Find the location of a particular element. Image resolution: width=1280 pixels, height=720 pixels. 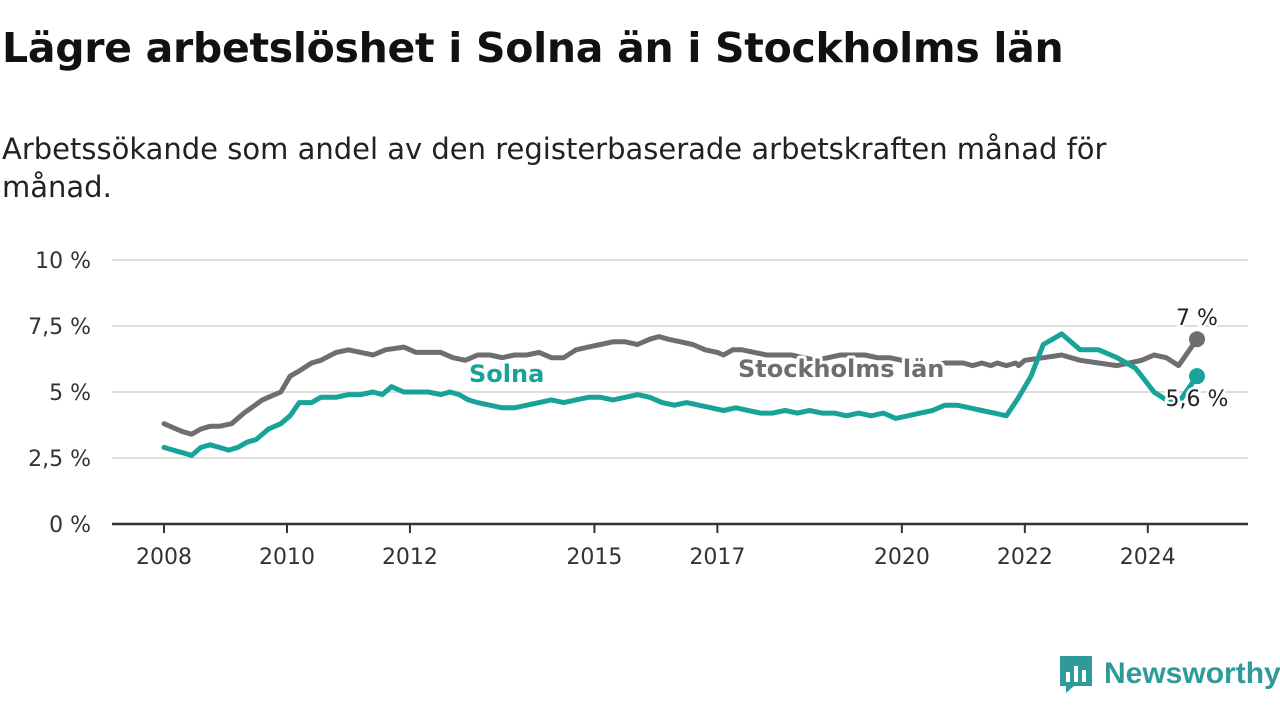

series-line-solna is located at coordinates (680, 394).